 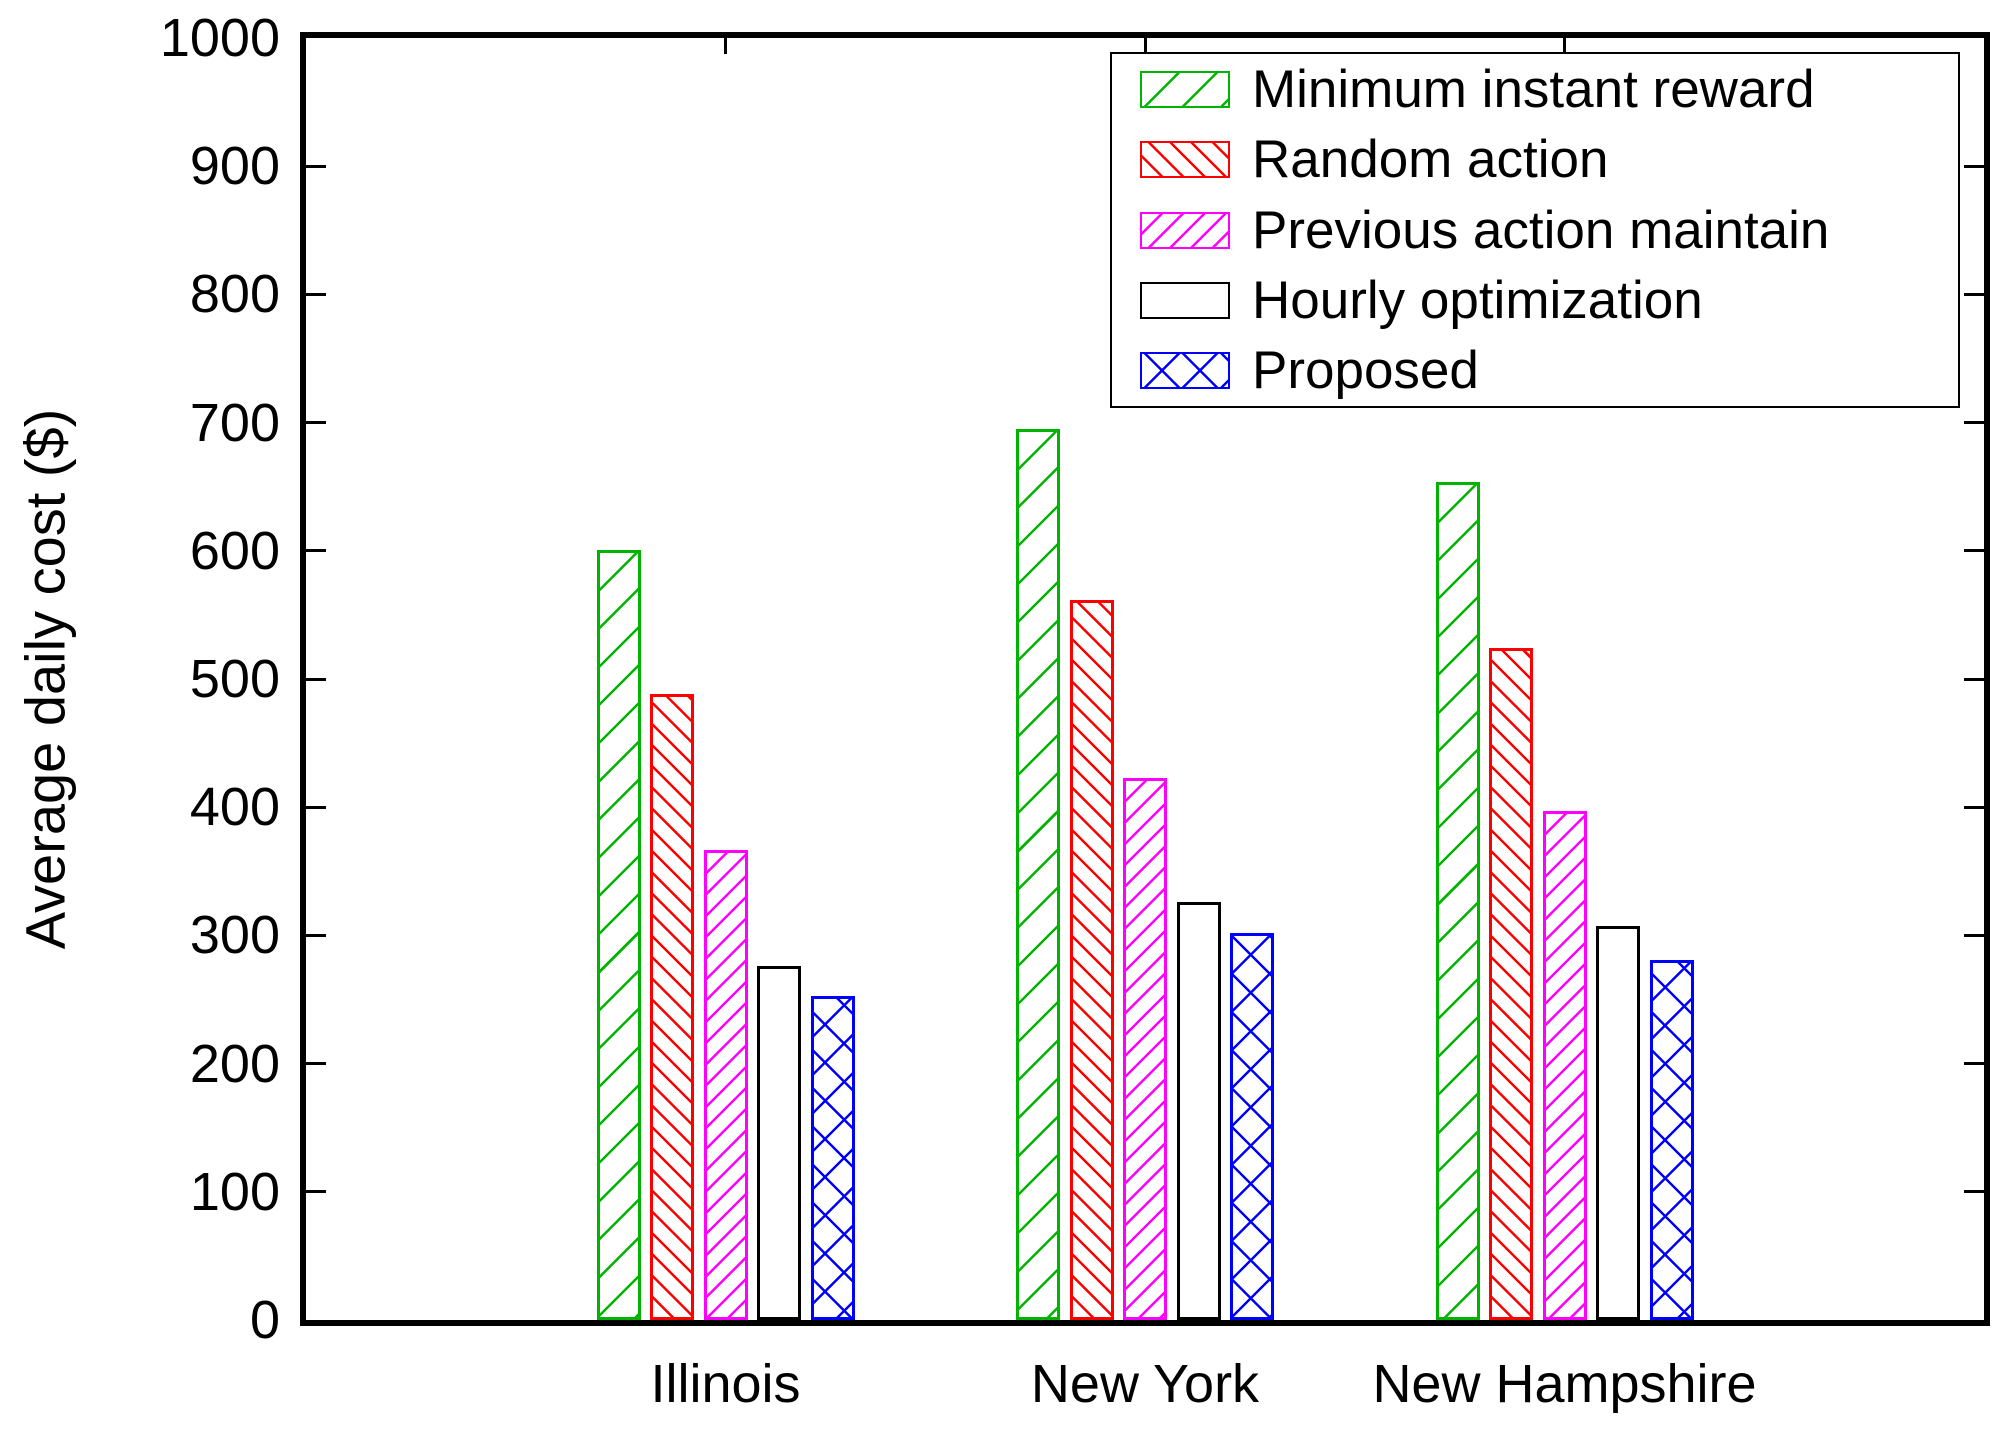 I want to click on bar-illinois-proposed, so click(x=832, y=1157).